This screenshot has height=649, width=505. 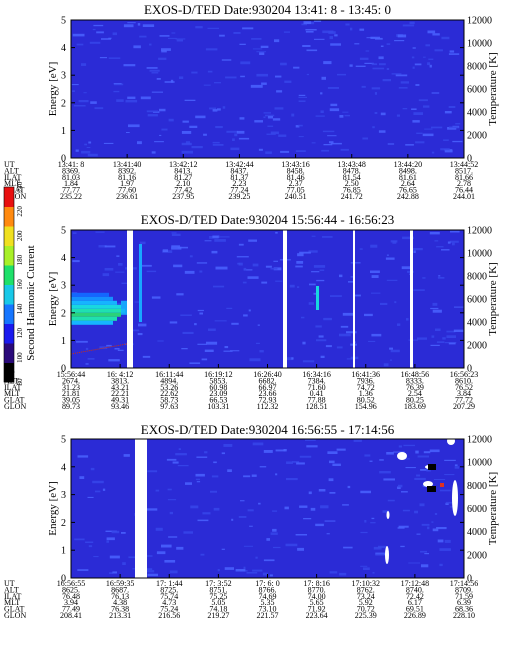 What do you see at coordinates (183, 190) in the screenshot?
I see `ephemeris-value: 77.42` at bounding box center [183, 190].